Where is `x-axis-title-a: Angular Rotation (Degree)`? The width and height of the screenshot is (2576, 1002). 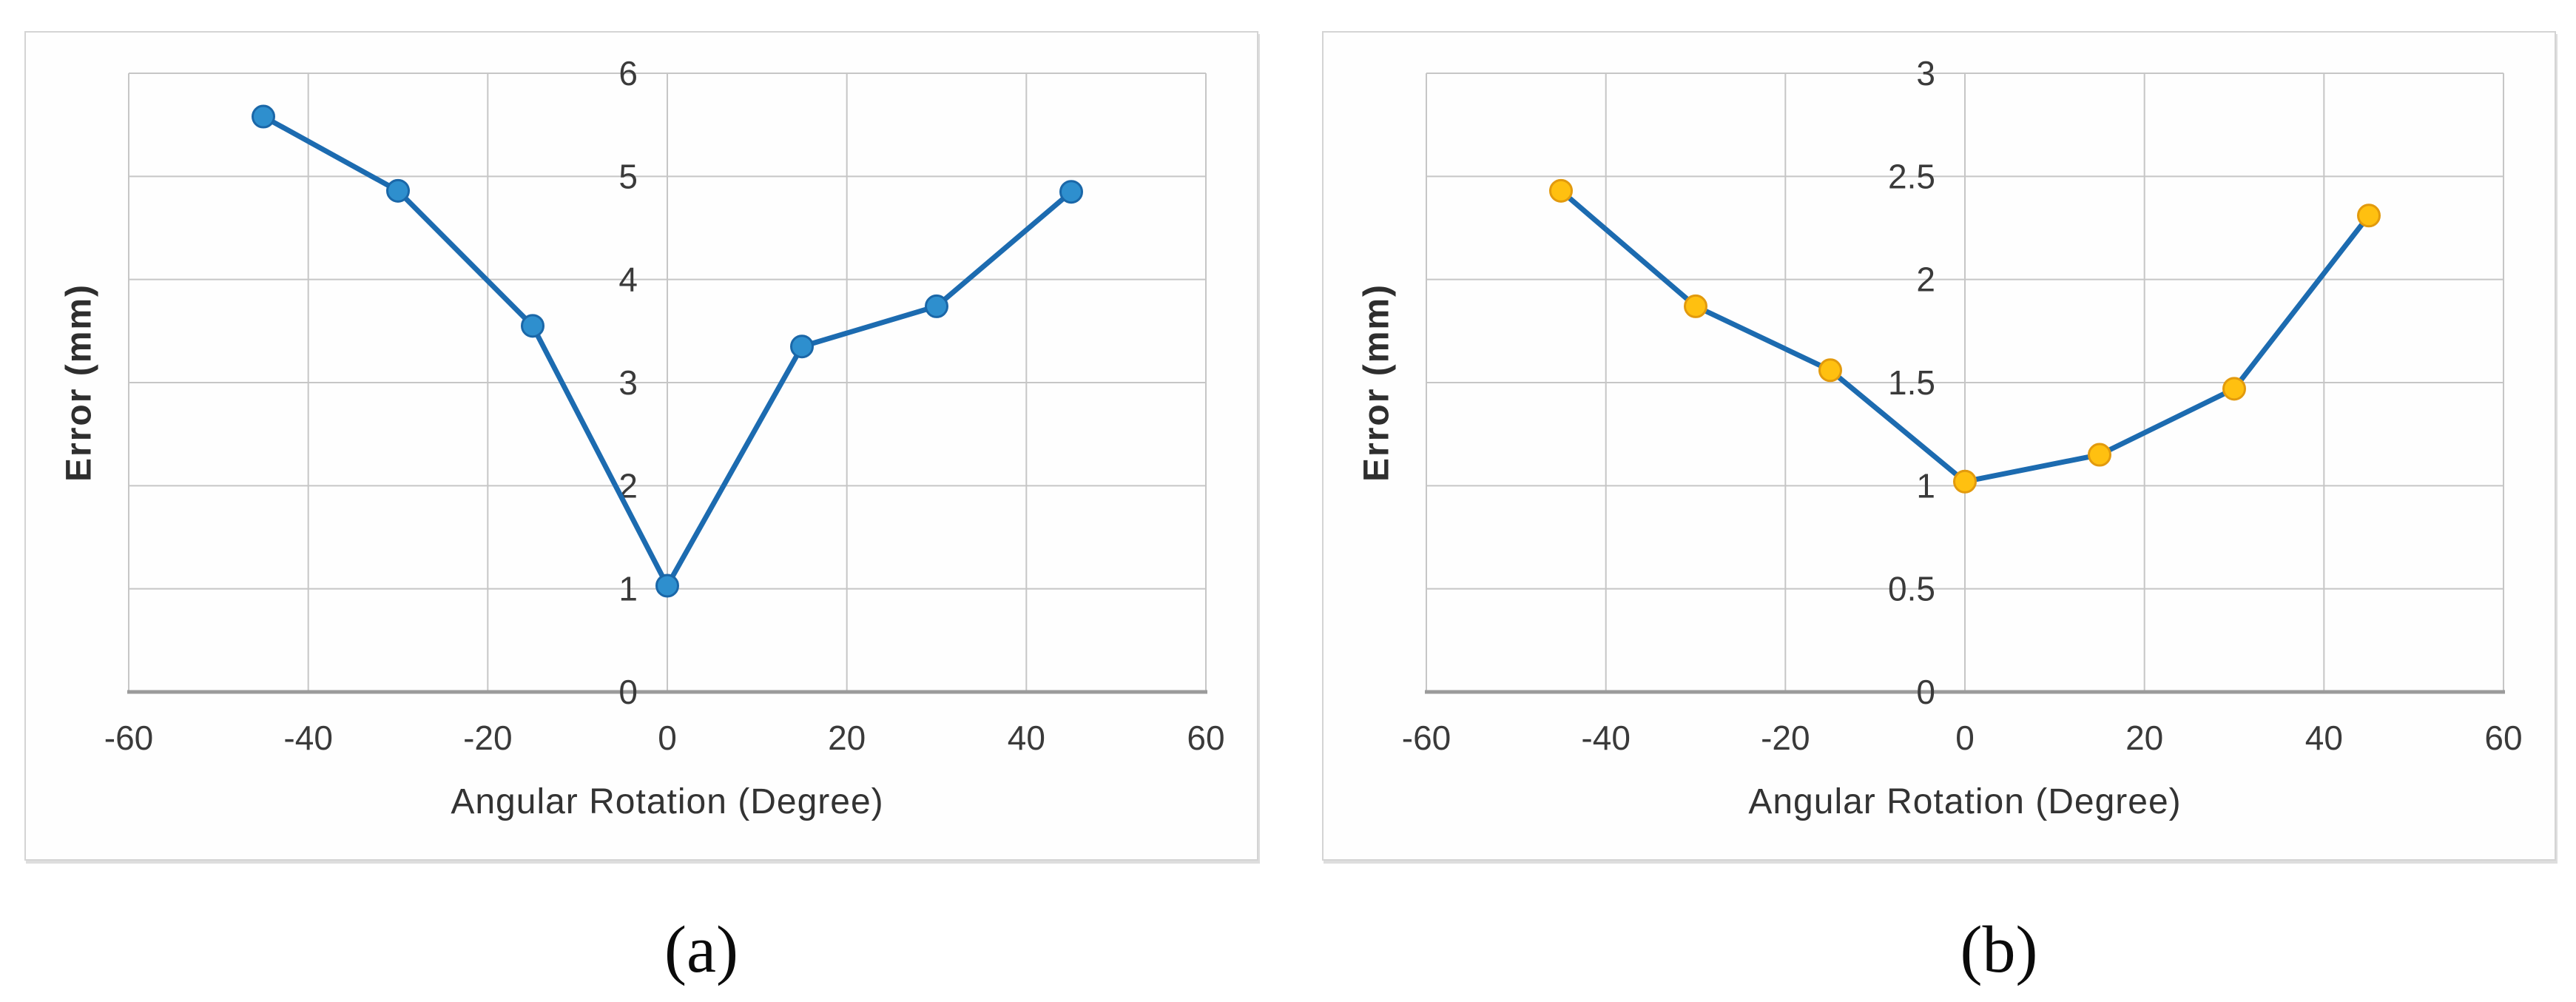 x-axis-title-a: Angular Rotation (Degree) is located at coordinates (667, 801).